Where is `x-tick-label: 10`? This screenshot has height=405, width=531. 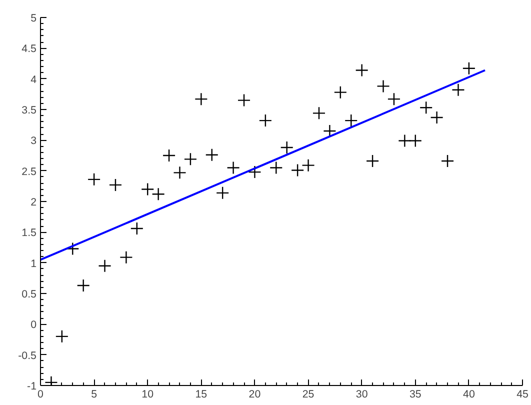 x-tick-label: 10 is located at coordinates (148, 394).